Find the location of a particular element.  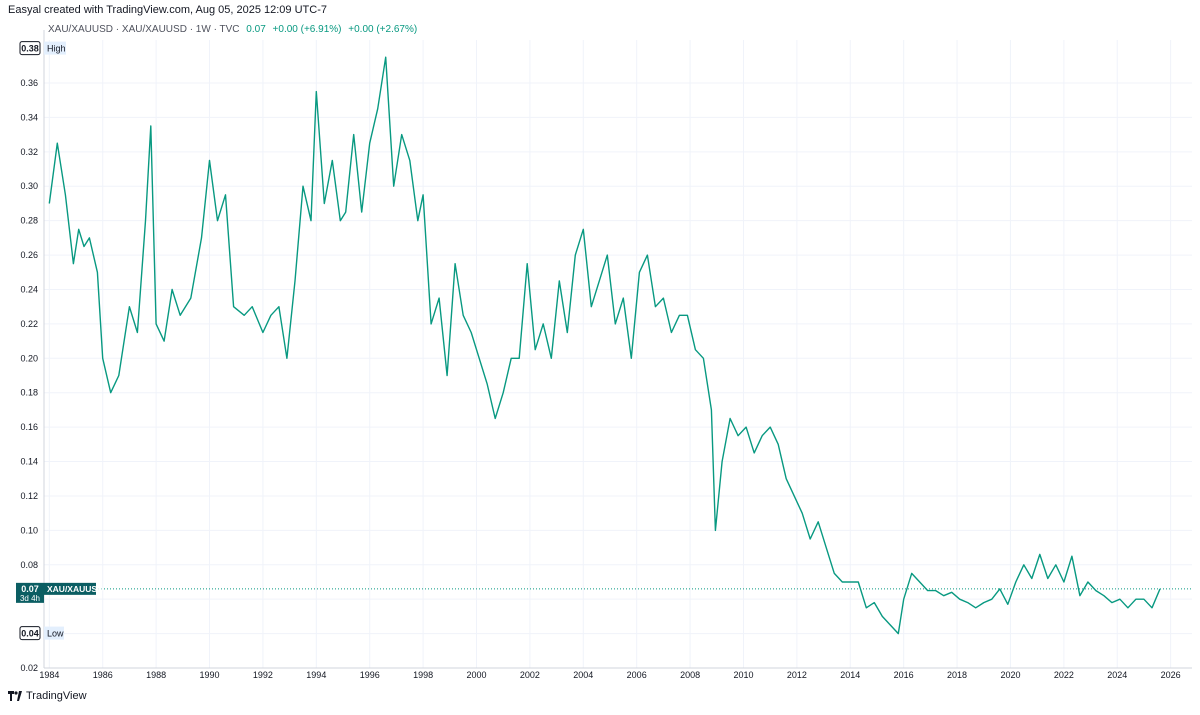

y-tick-label: 0.22 is located at coordinates (29, 324).